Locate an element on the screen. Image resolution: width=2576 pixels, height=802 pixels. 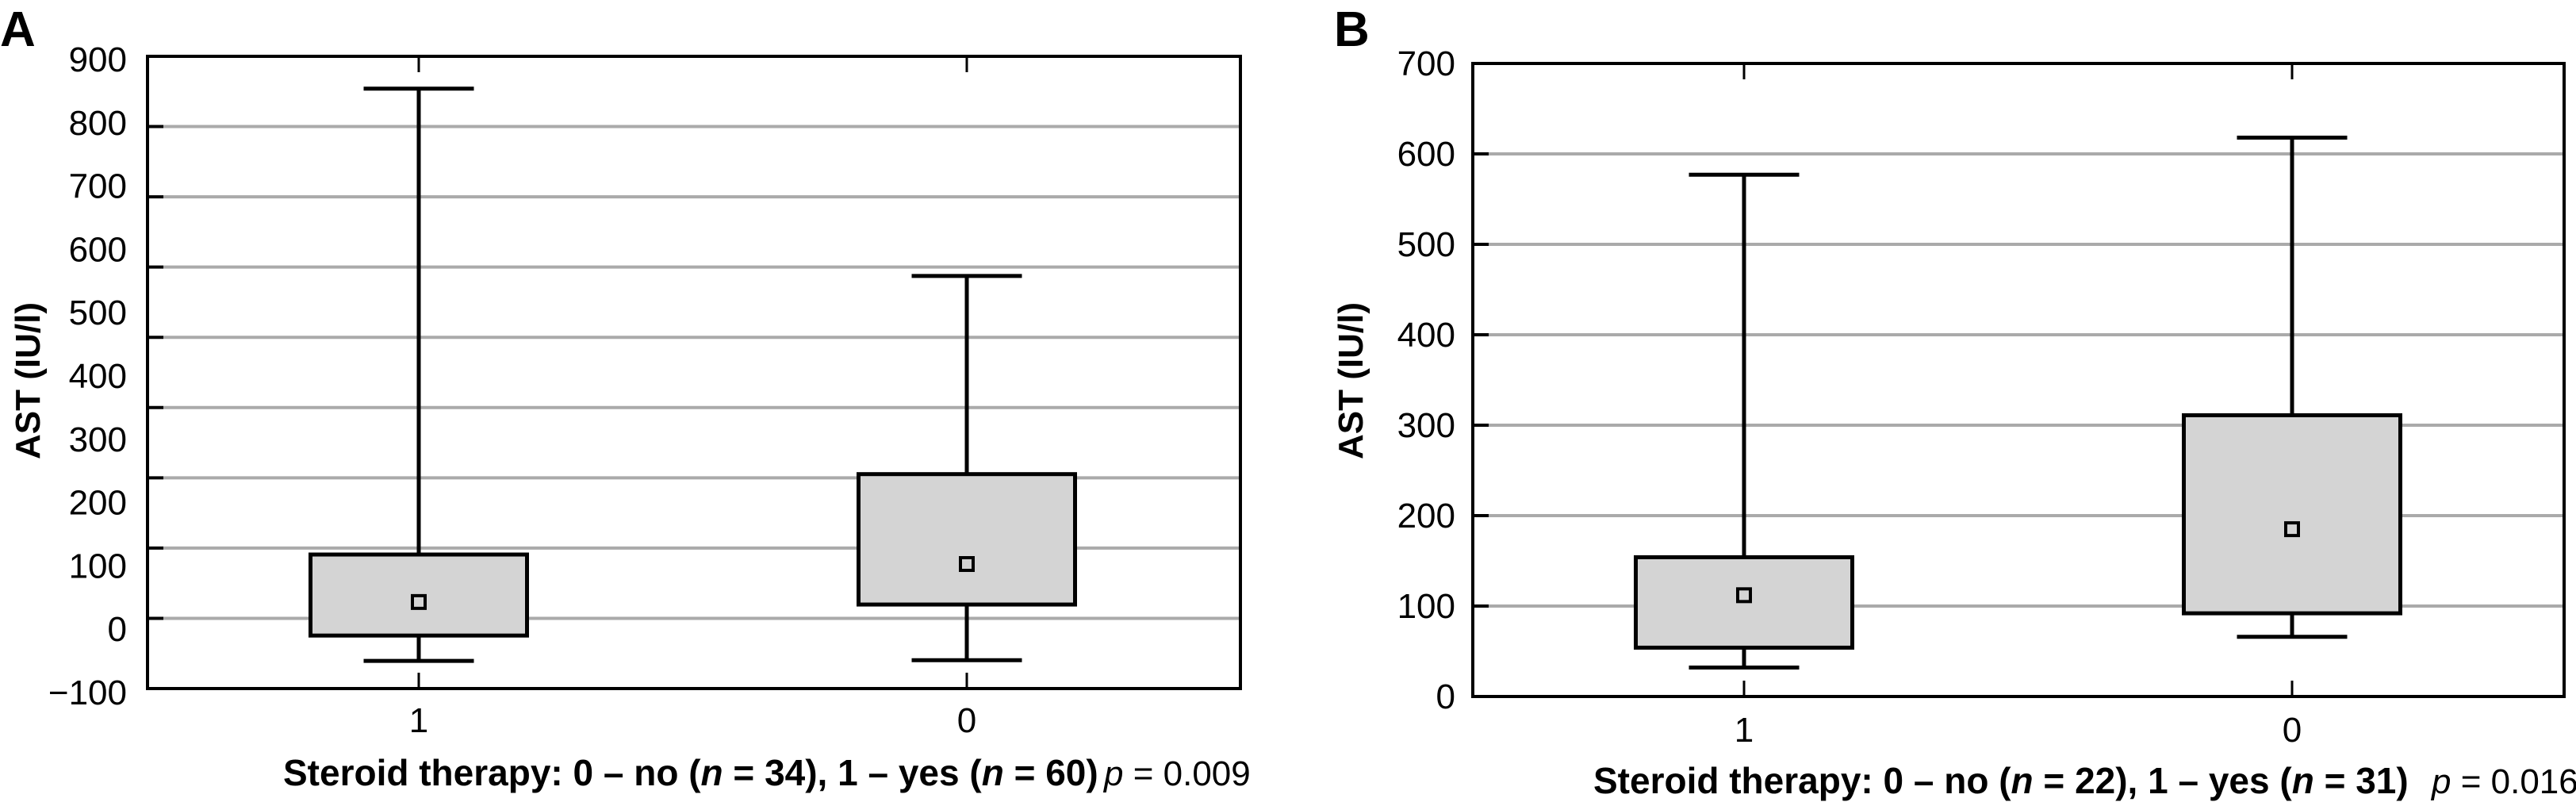
p-value: p = 0.016 is located at coordinates (2503, 781).